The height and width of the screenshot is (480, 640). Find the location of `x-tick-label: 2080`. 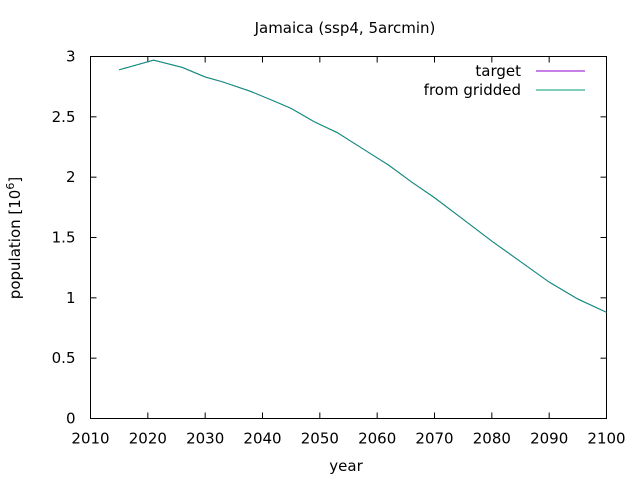

x-tick-label: 2080 is located at coordinates (492, 439).